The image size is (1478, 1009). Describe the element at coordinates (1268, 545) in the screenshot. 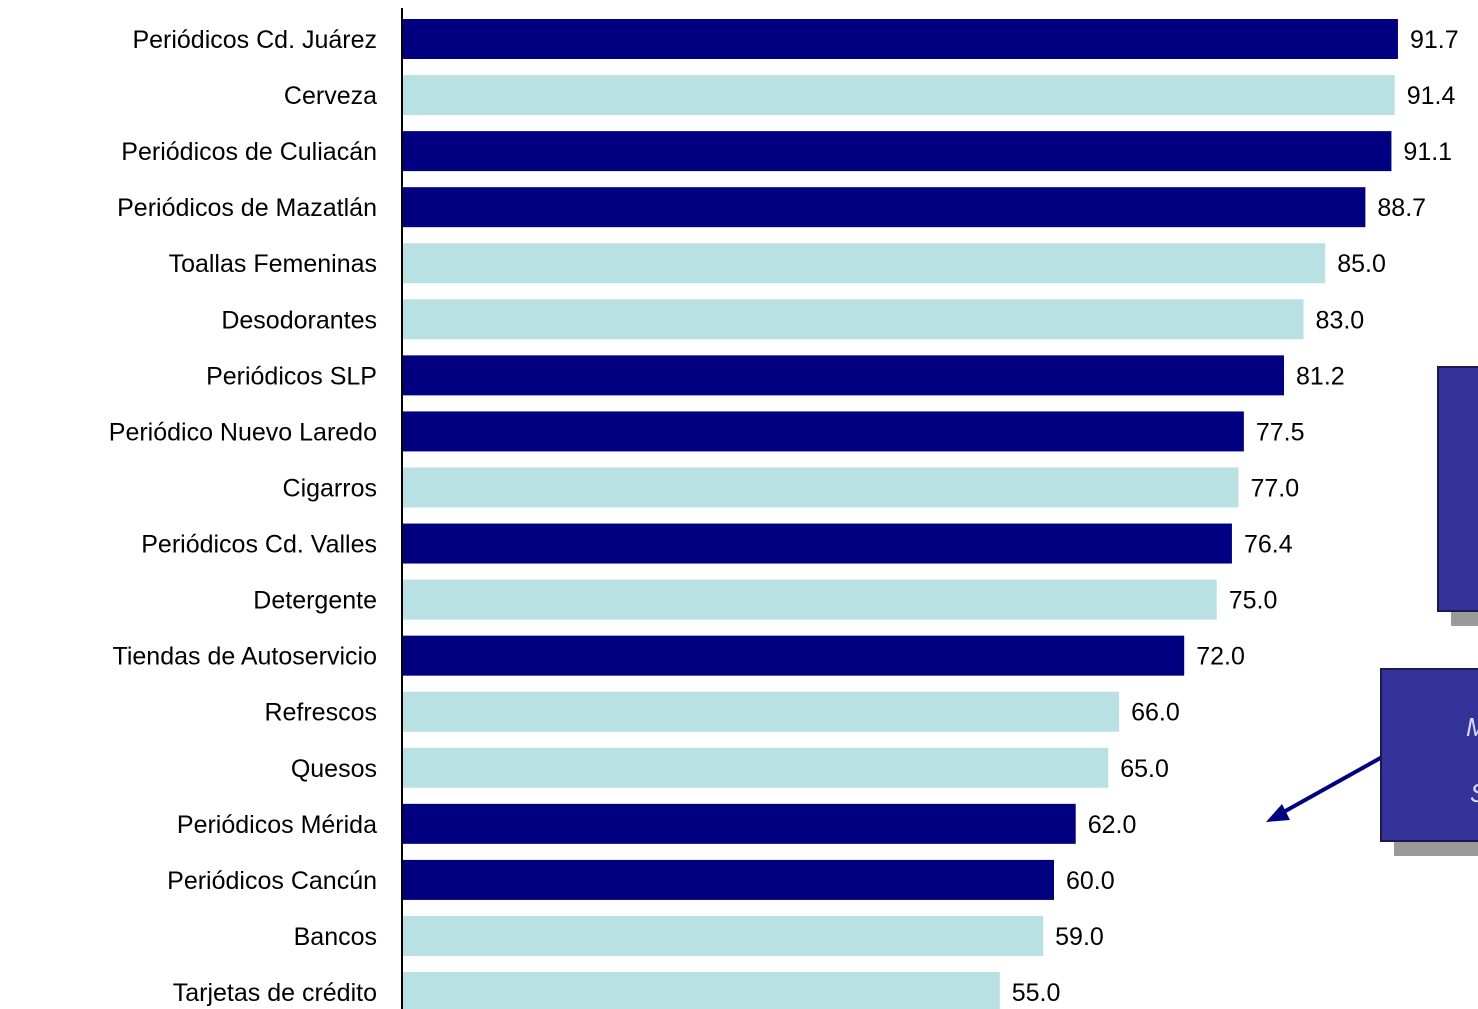

I see `data-label: 76.4` at that location.